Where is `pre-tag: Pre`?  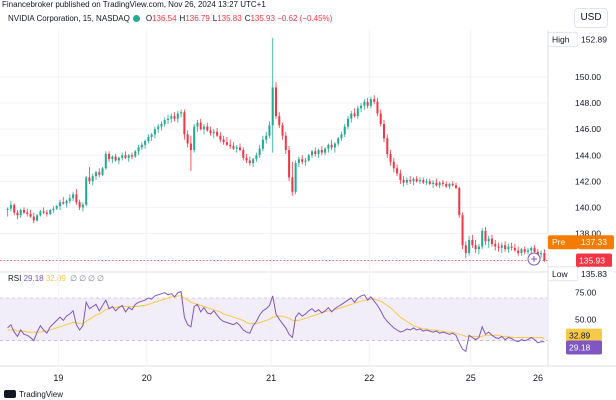
pre-tag: Pre is located at coordinates (559, 242).